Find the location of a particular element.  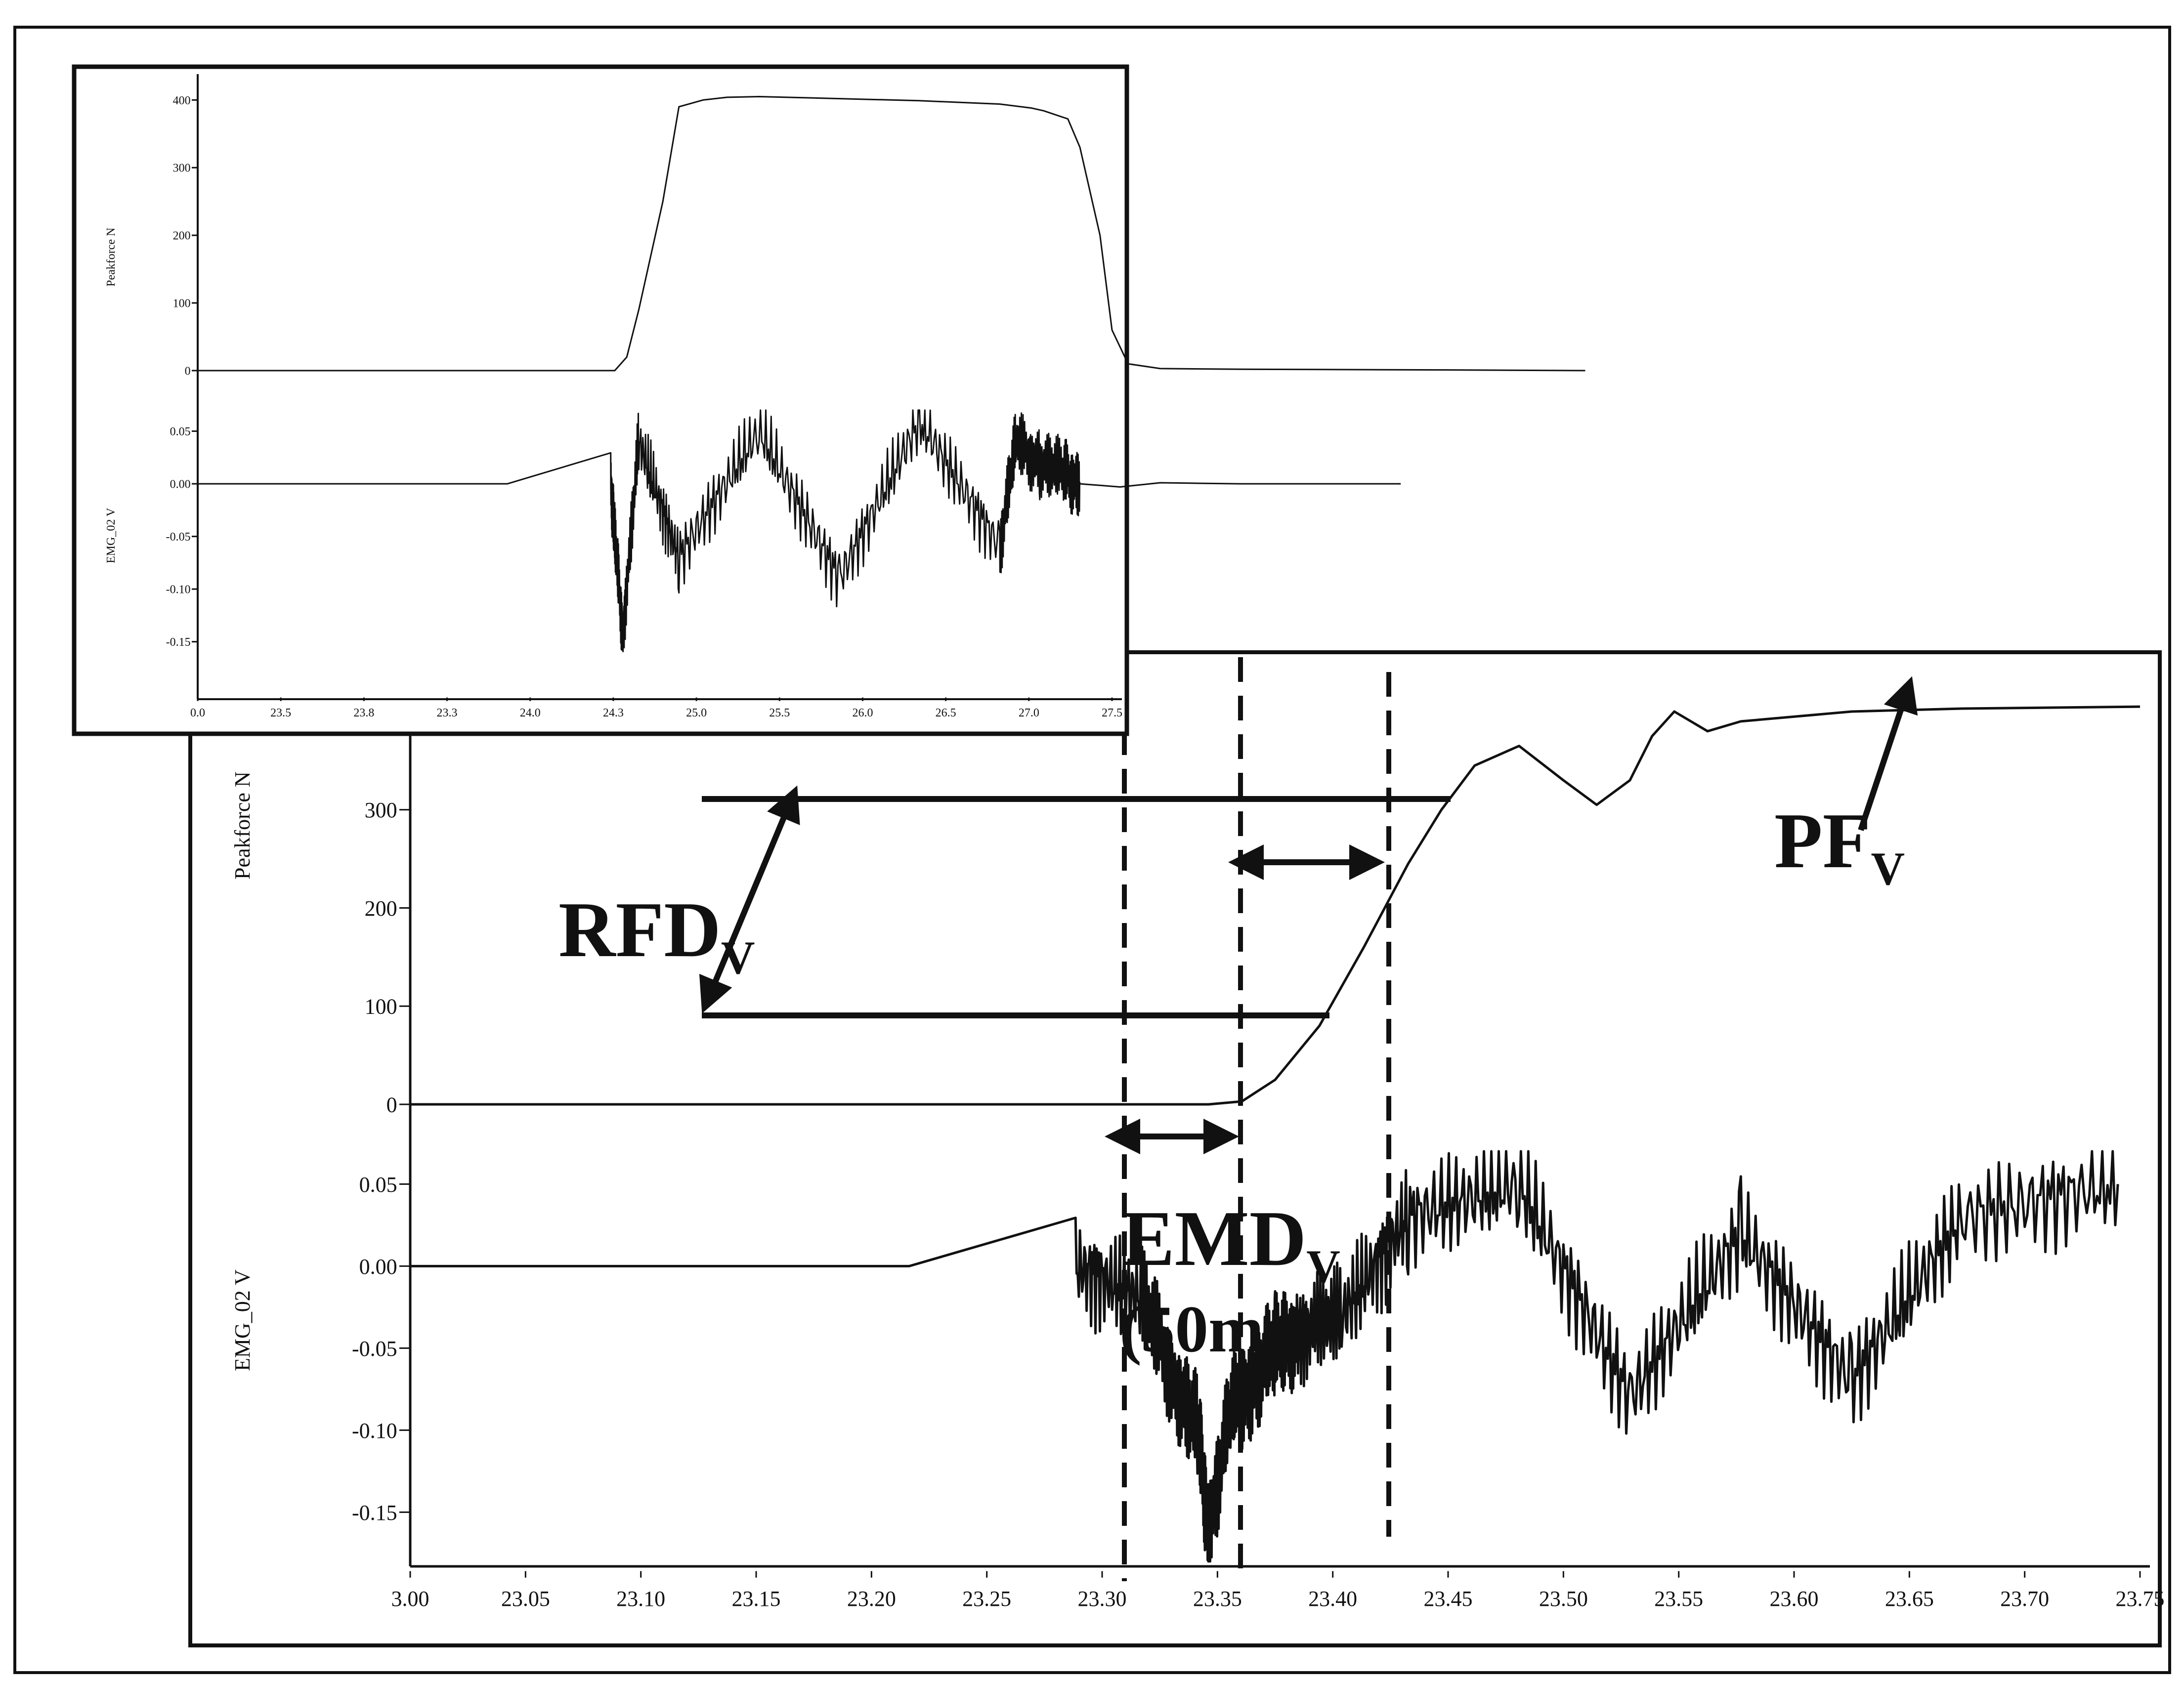

x-tick-label: 23.3 is located at coordinates (447, 713).